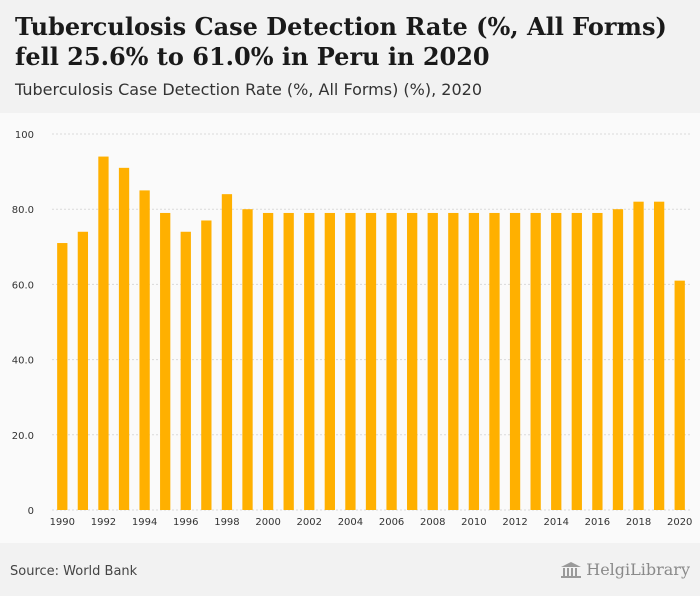 This screenshot has width=700, height=596. What do you see at coordinates (638, 355) in the screenshot?
I see `bar-2018` at bounding box center [638, 355].